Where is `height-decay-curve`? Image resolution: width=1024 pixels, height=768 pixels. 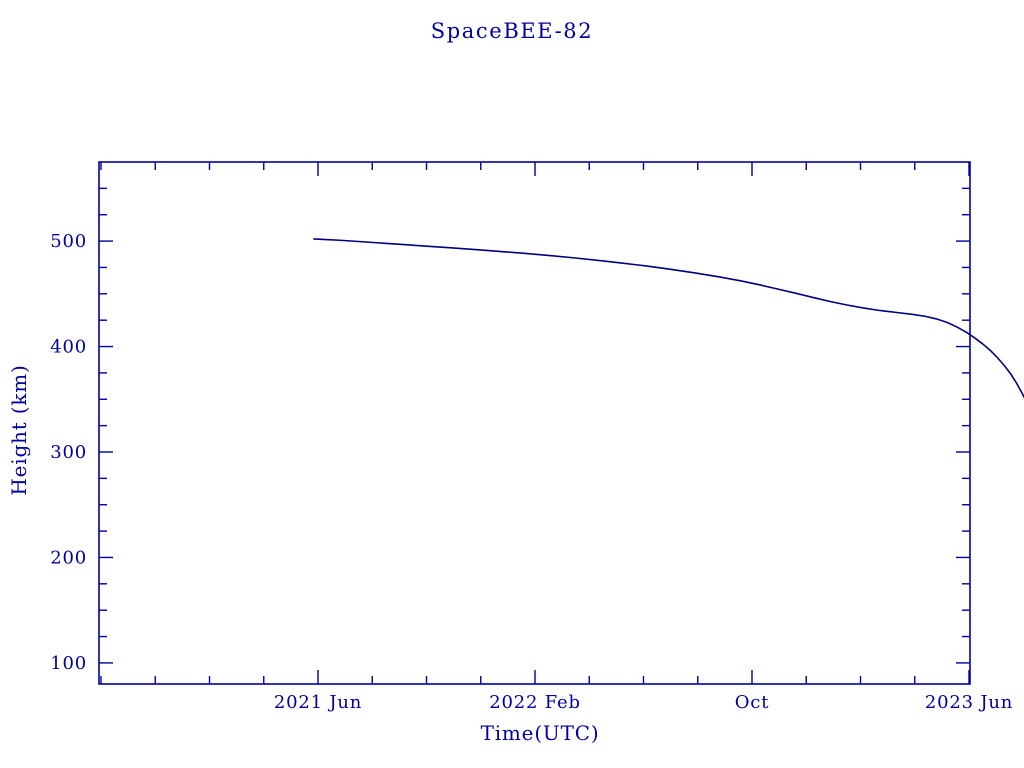
height-decay-curve is located at coordinates (668, 318).